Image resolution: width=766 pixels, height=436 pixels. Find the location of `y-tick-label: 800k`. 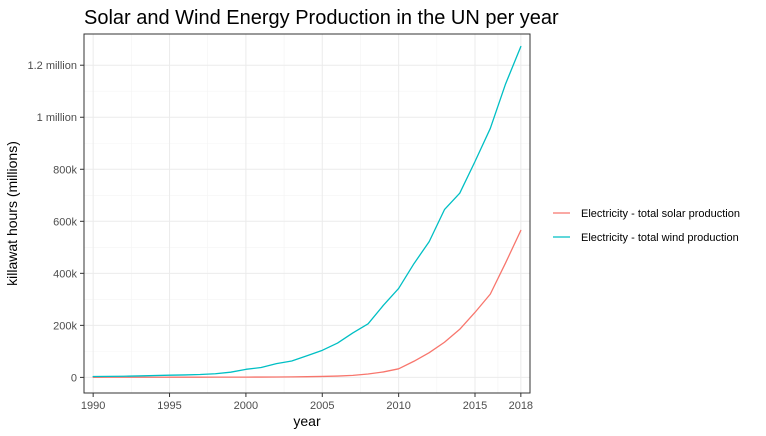

y-tick-label: 800k is located at coordinates (65, 170).